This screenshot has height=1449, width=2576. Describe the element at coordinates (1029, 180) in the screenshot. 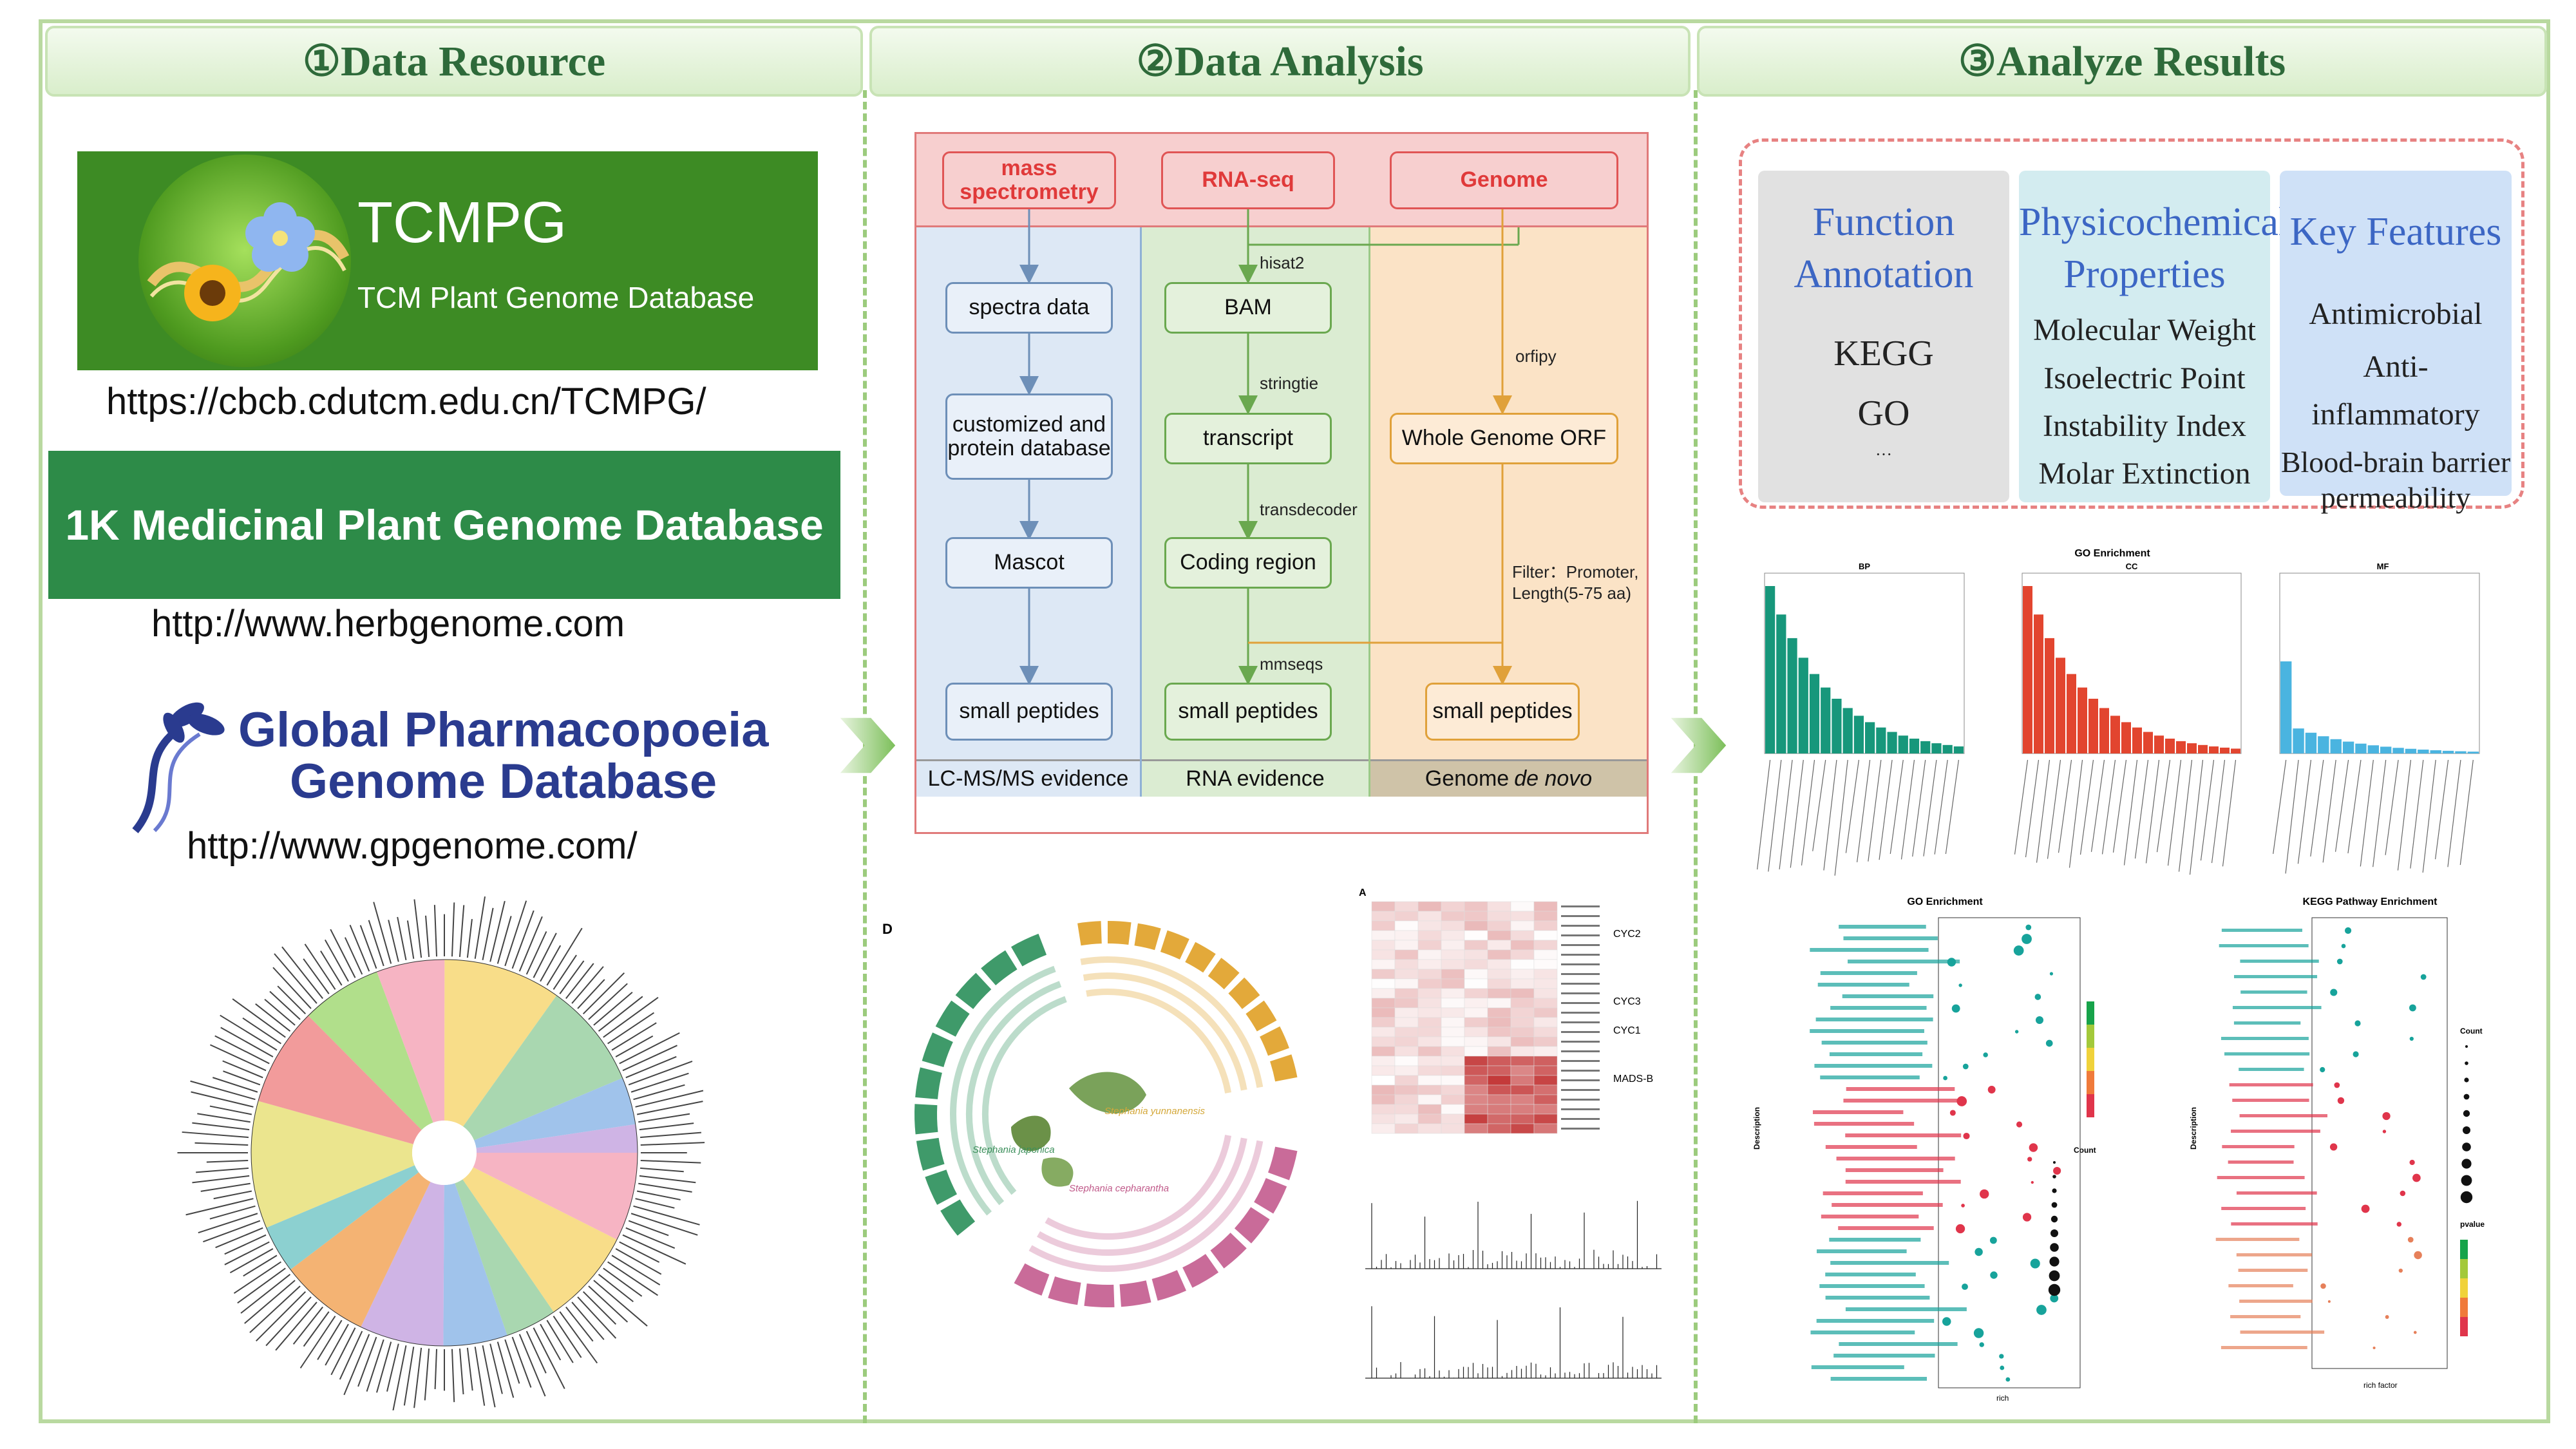

I see `node-mass-spectrometry: mass spectrometry` at that location.